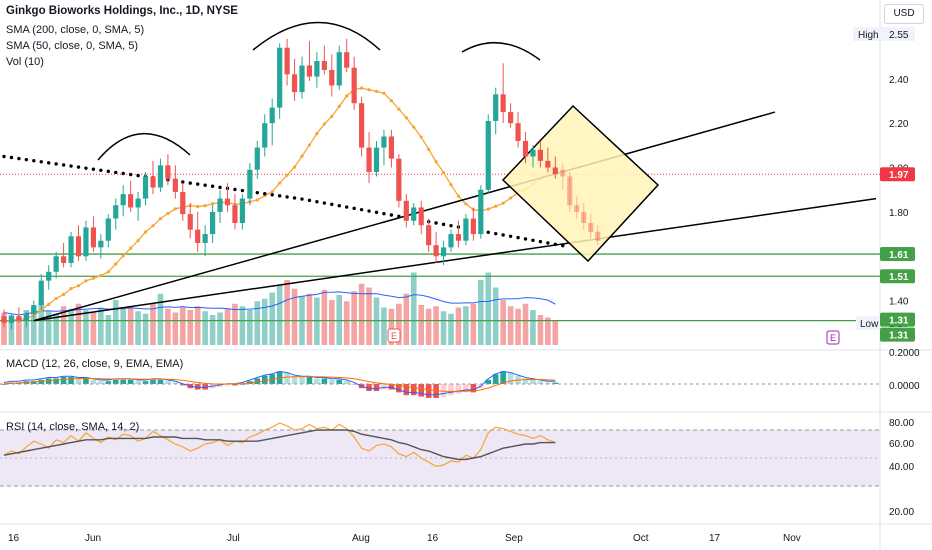  Describe the element at coordinates (904, 14) in the screenshot. I see `currency-button: USD` at that location.